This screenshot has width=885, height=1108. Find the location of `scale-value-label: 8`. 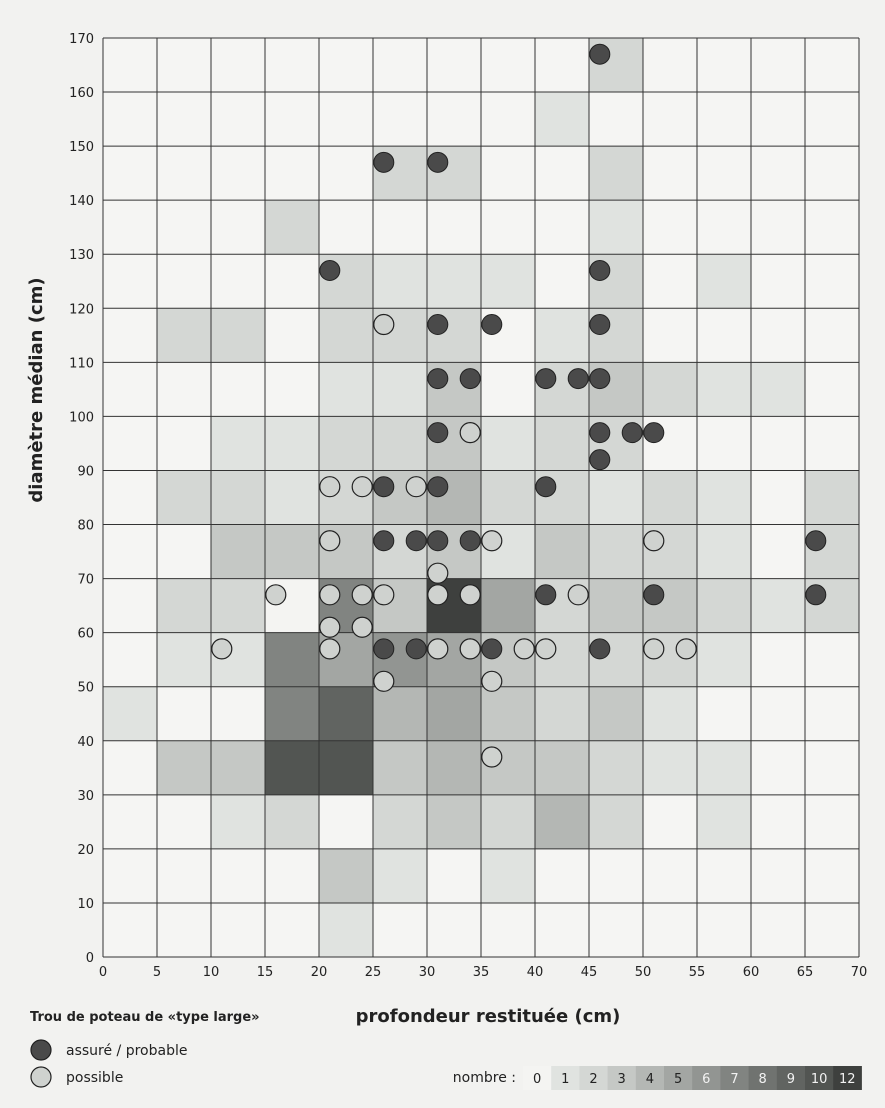

scale-value-label: 8 is located at coordinates (763, 1079).